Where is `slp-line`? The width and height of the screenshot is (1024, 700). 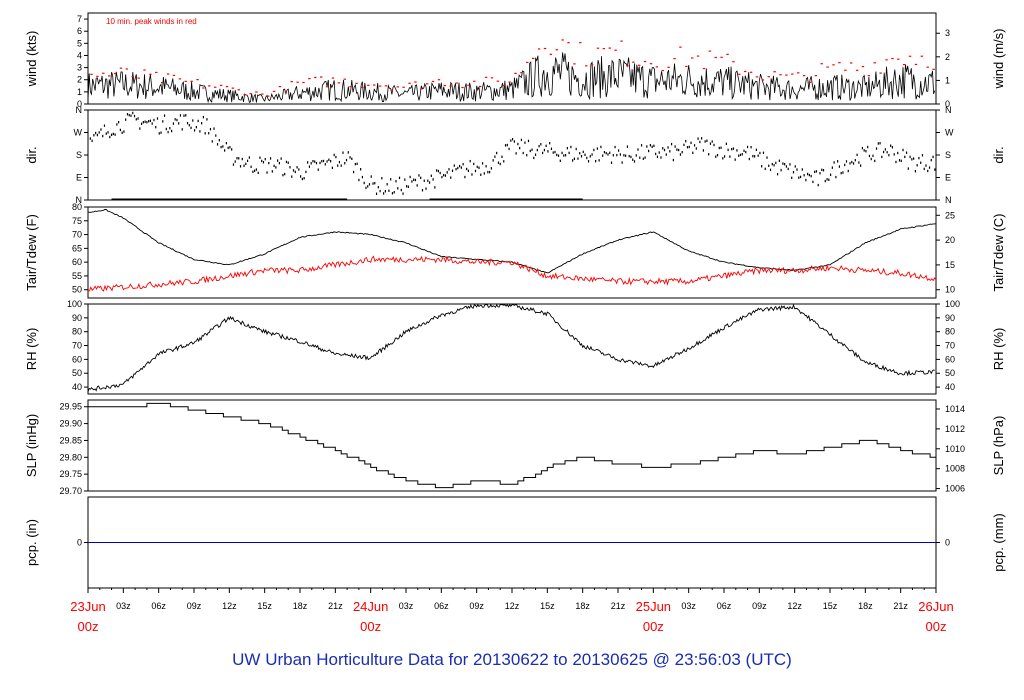 slp-line is located at coordinates (512, 445).